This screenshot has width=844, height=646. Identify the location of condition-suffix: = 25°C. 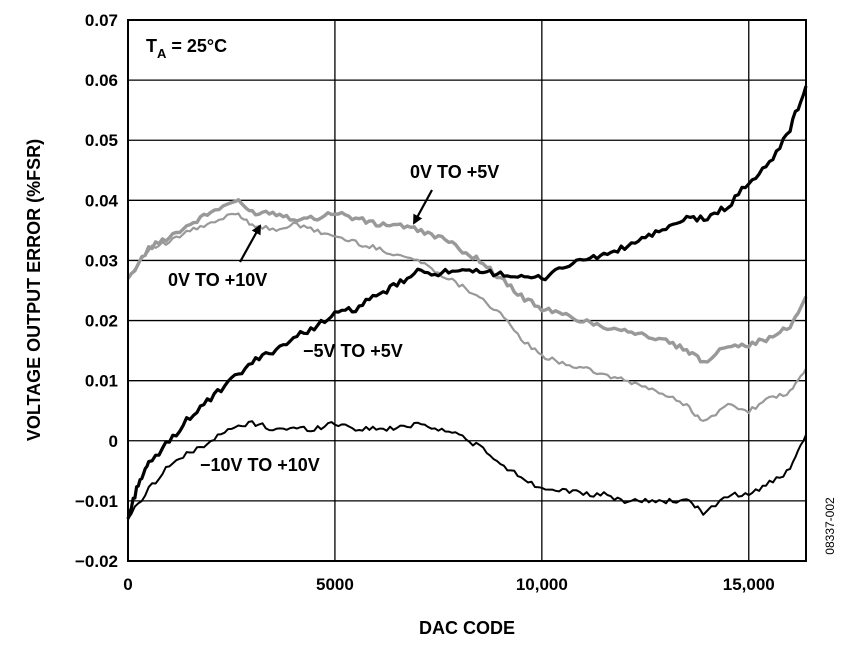
(196, 46).